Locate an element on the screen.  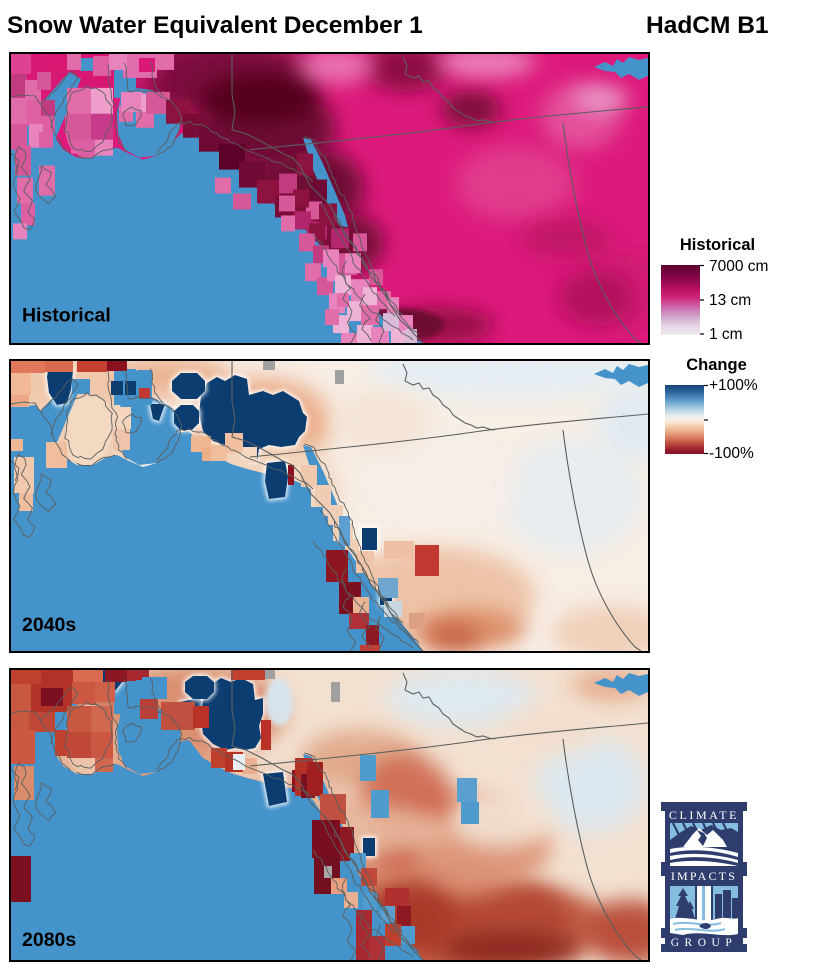
svg-text: IMPACTS is located at coordinates (704, 876).